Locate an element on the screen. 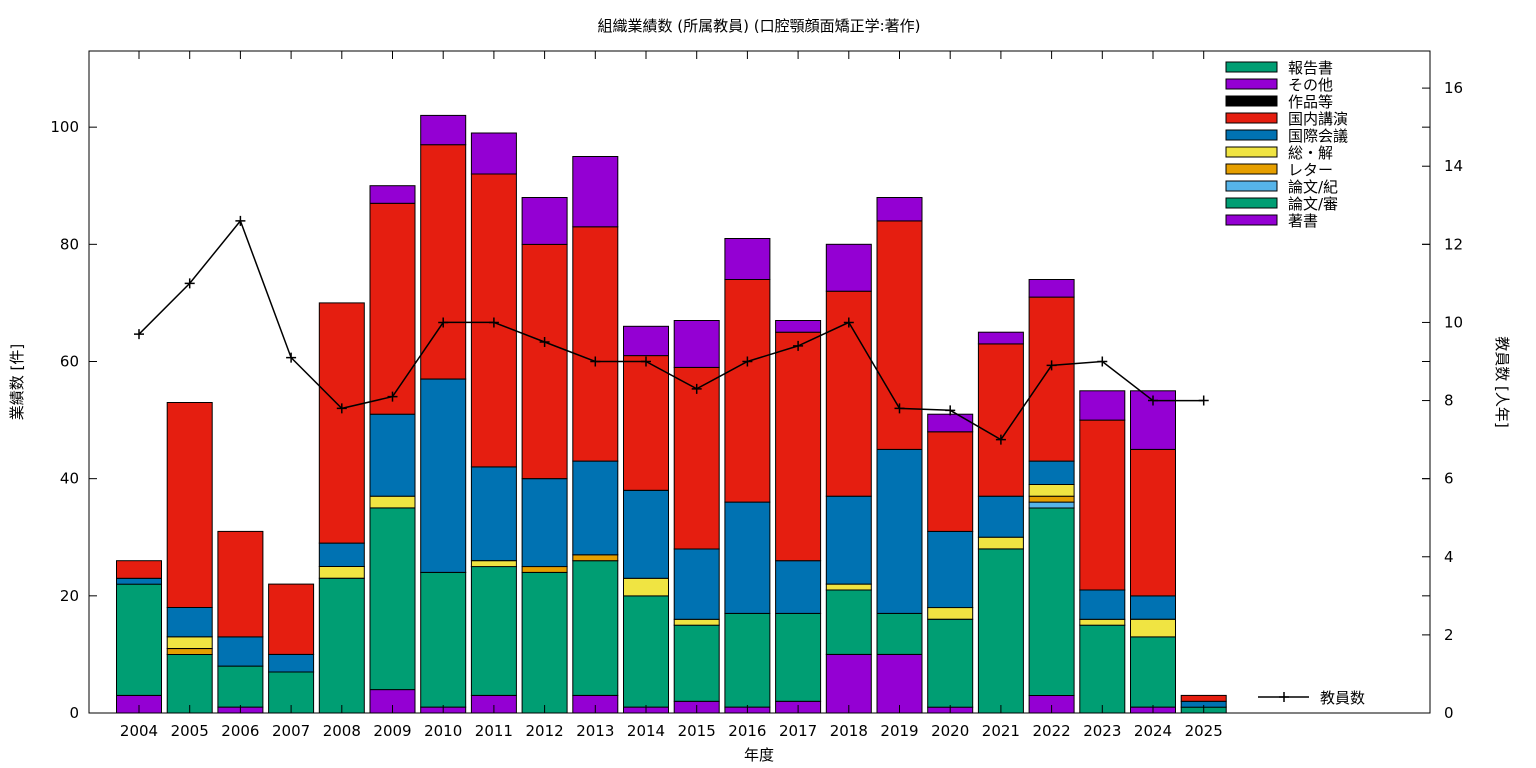 The image size is (1536, 768). line-point-2008 is located at coordinates (341, 408).